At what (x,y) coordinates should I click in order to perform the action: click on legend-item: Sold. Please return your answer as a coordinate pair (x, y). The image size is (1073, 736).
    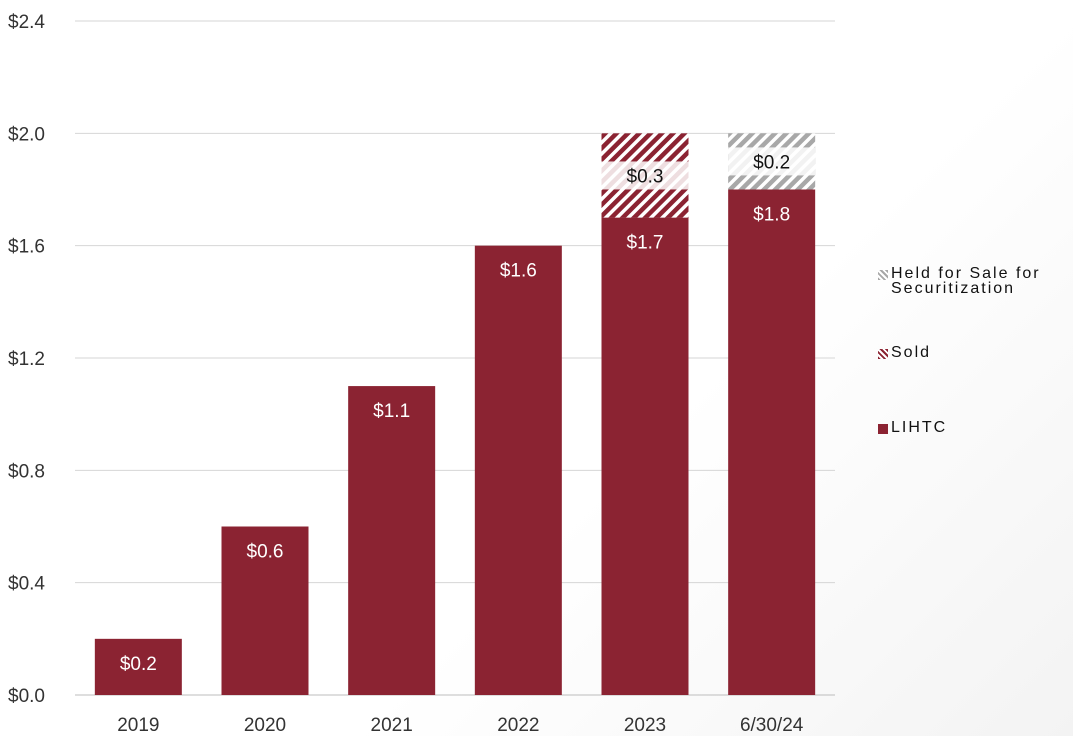
    Looking at the image, I should click on (905, 352).